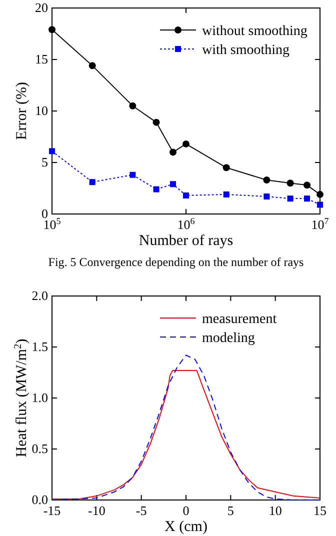 The height and width of the screenshot is (536, 336). I want to click on y-tick-label: 10, so click(41, 110).